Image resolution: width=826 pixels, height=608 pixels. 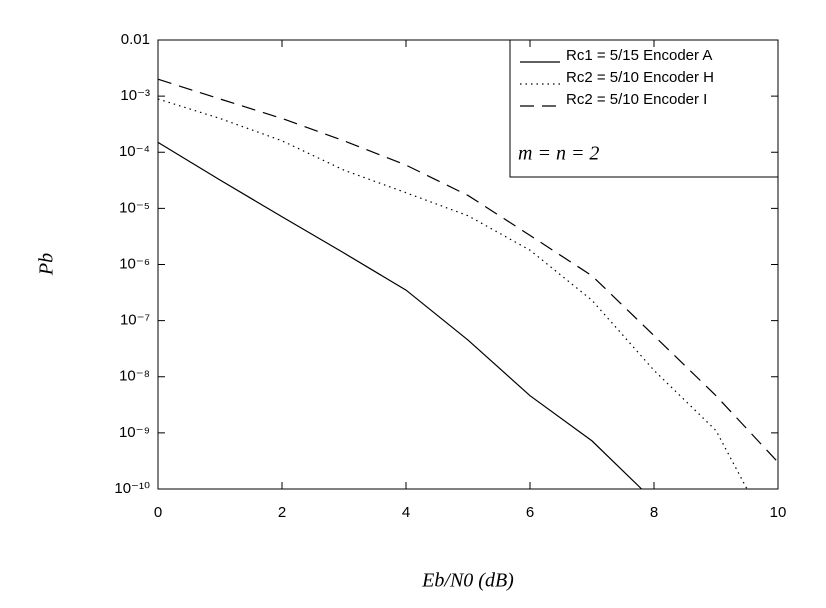 I want to click on x-tick-label: 2, so click(x=282, y=512).